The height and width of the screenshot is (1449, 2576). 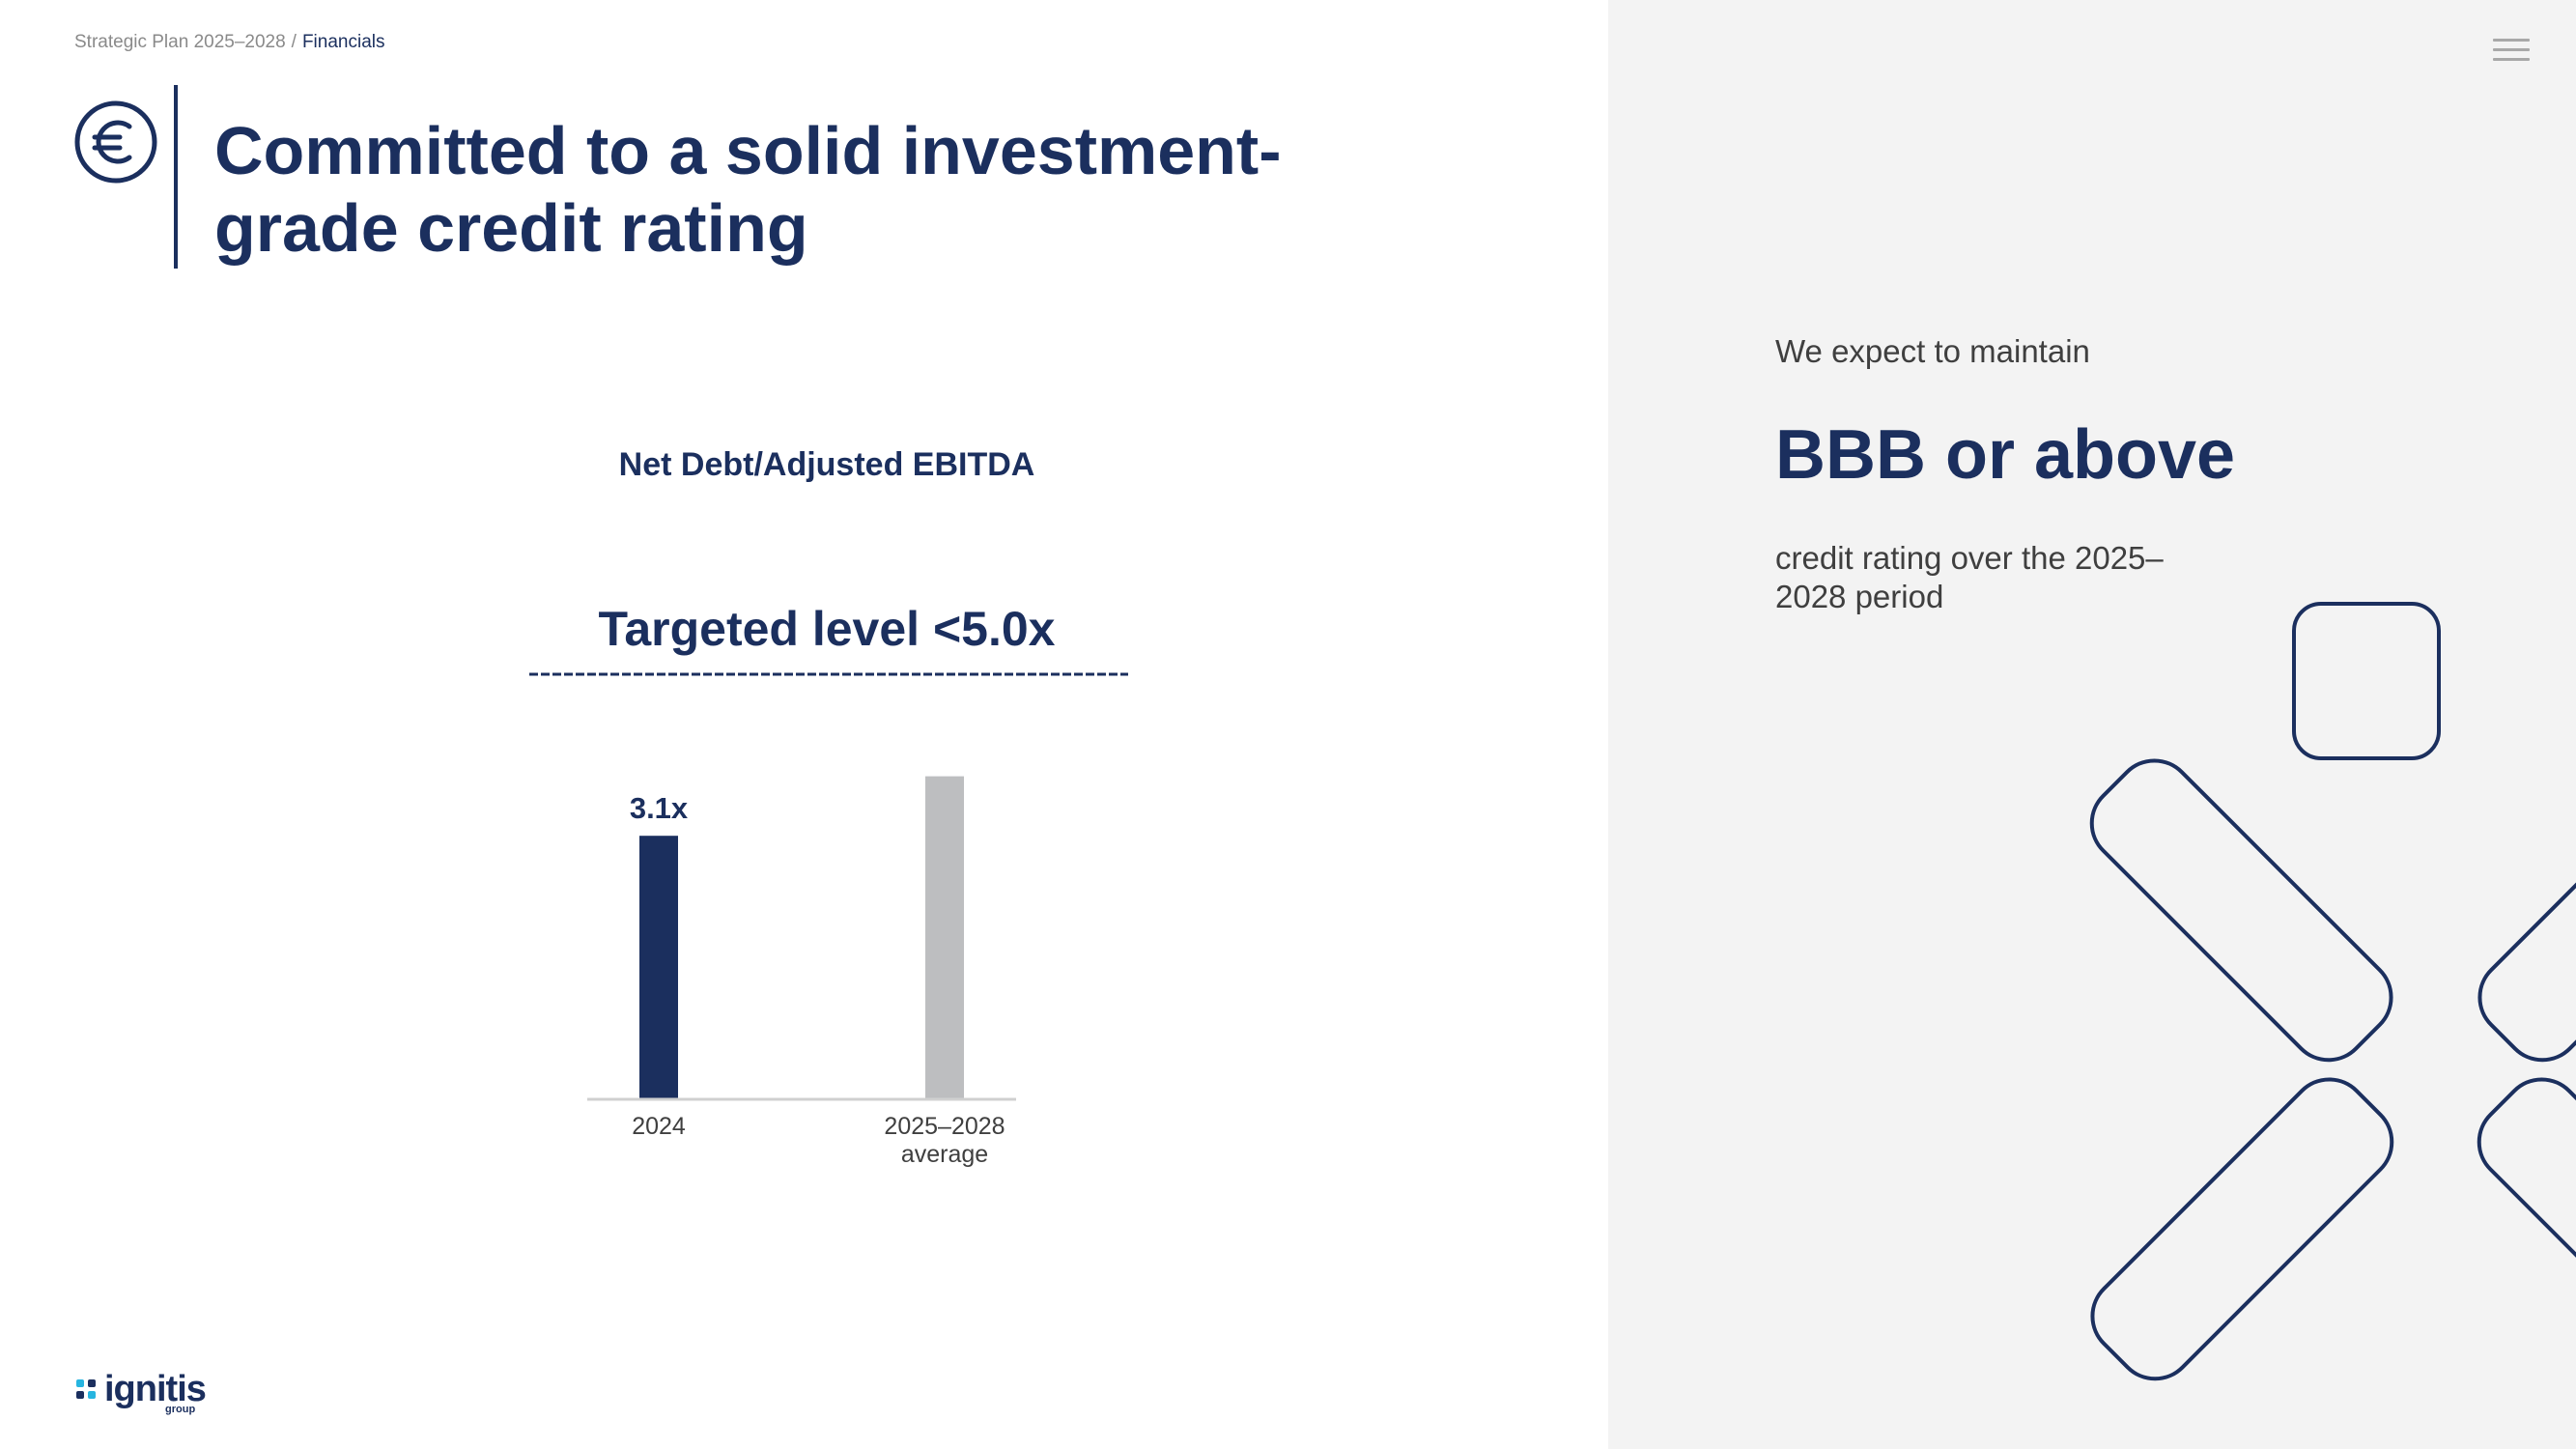 What do you see at coordinates (826, 464) in the screenshot?
I see `chart-title: Net Debt/Adjusted EBITDA` at bounding box center [826, 464].